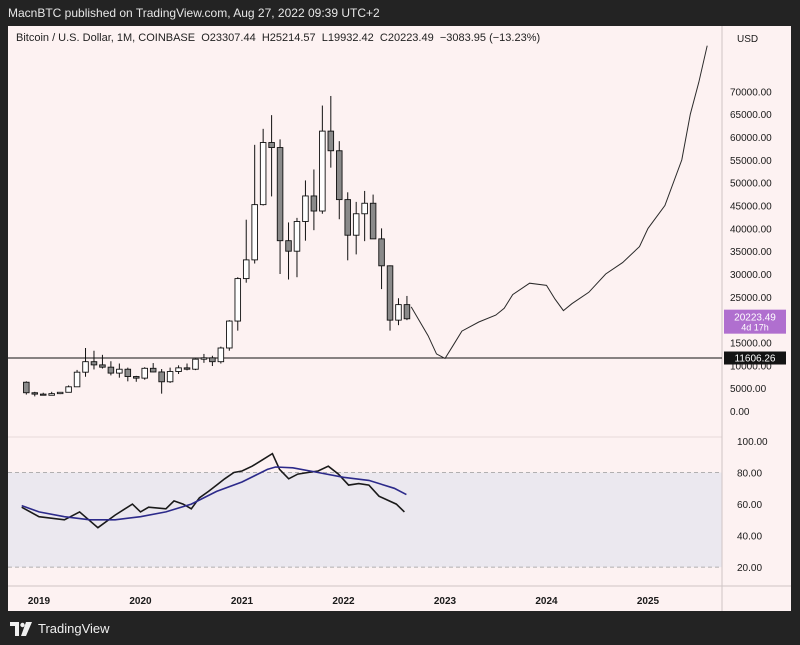 The height and width of the screenshot is (645, 800). What do you see at coordinates (755, 321) in the screenshot?
I see `last-price-tag` at bounding box center [755, 321].